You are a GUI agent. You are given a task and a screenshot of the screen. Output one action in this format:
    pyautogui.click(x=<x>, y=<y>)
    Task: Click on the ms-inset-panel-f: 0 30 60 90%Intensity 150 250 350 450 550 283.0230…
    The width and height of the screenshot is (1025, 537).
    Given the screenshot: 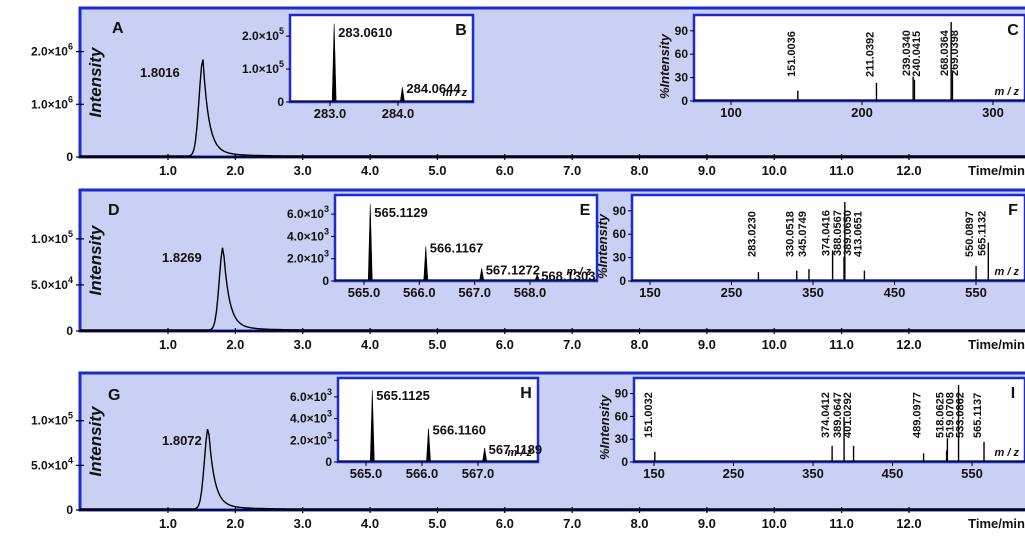 What is the action you would take?
    pyautogui.click(x=810, y=246)
    